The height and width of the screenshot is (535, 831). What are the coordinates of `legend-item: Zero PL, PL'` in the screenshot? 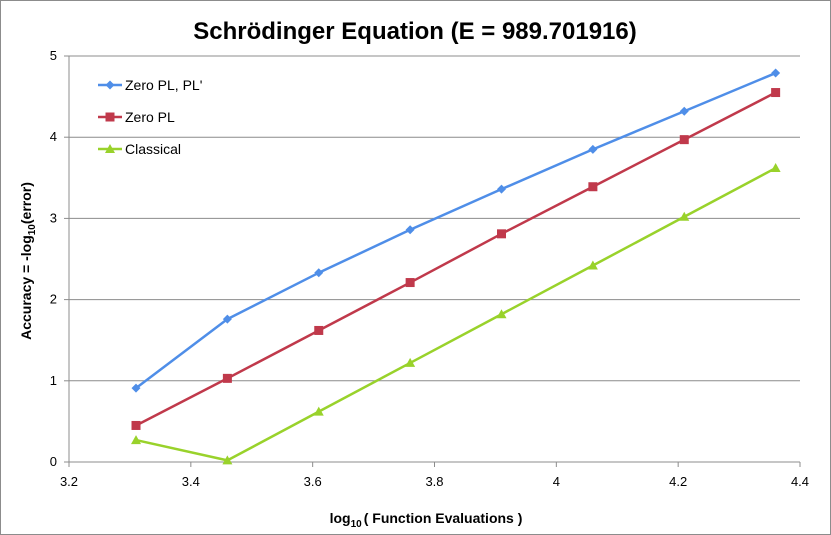 It's located at (150, 85).